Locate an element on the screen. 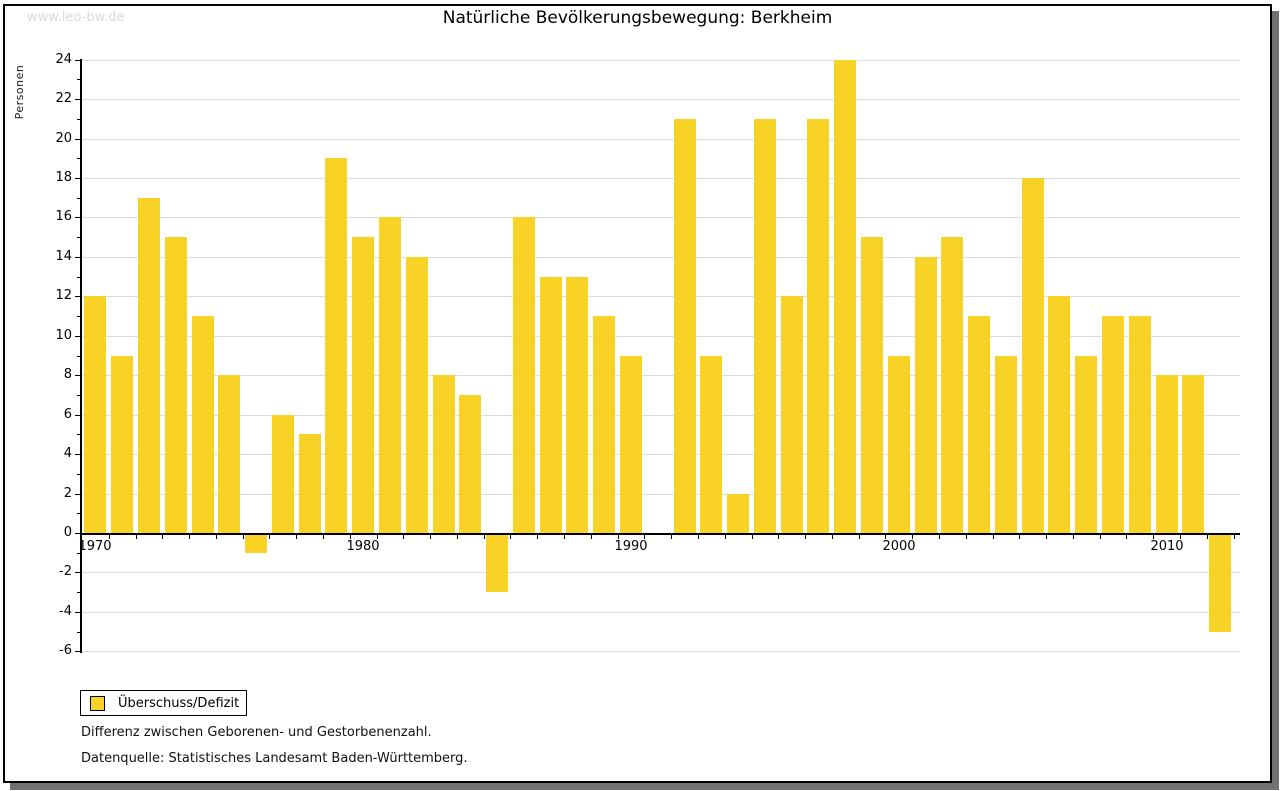 The height and width of the screenshot is (791, 1280). bar-1975 is located at coordinates (229, 454).